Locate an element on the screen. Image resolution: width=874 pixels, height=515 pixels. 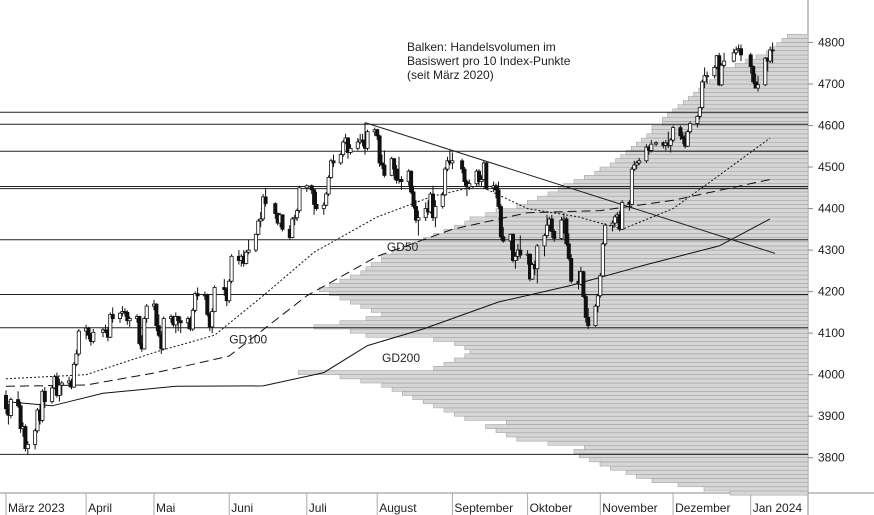
trendline is located at coordinates (570, 188).